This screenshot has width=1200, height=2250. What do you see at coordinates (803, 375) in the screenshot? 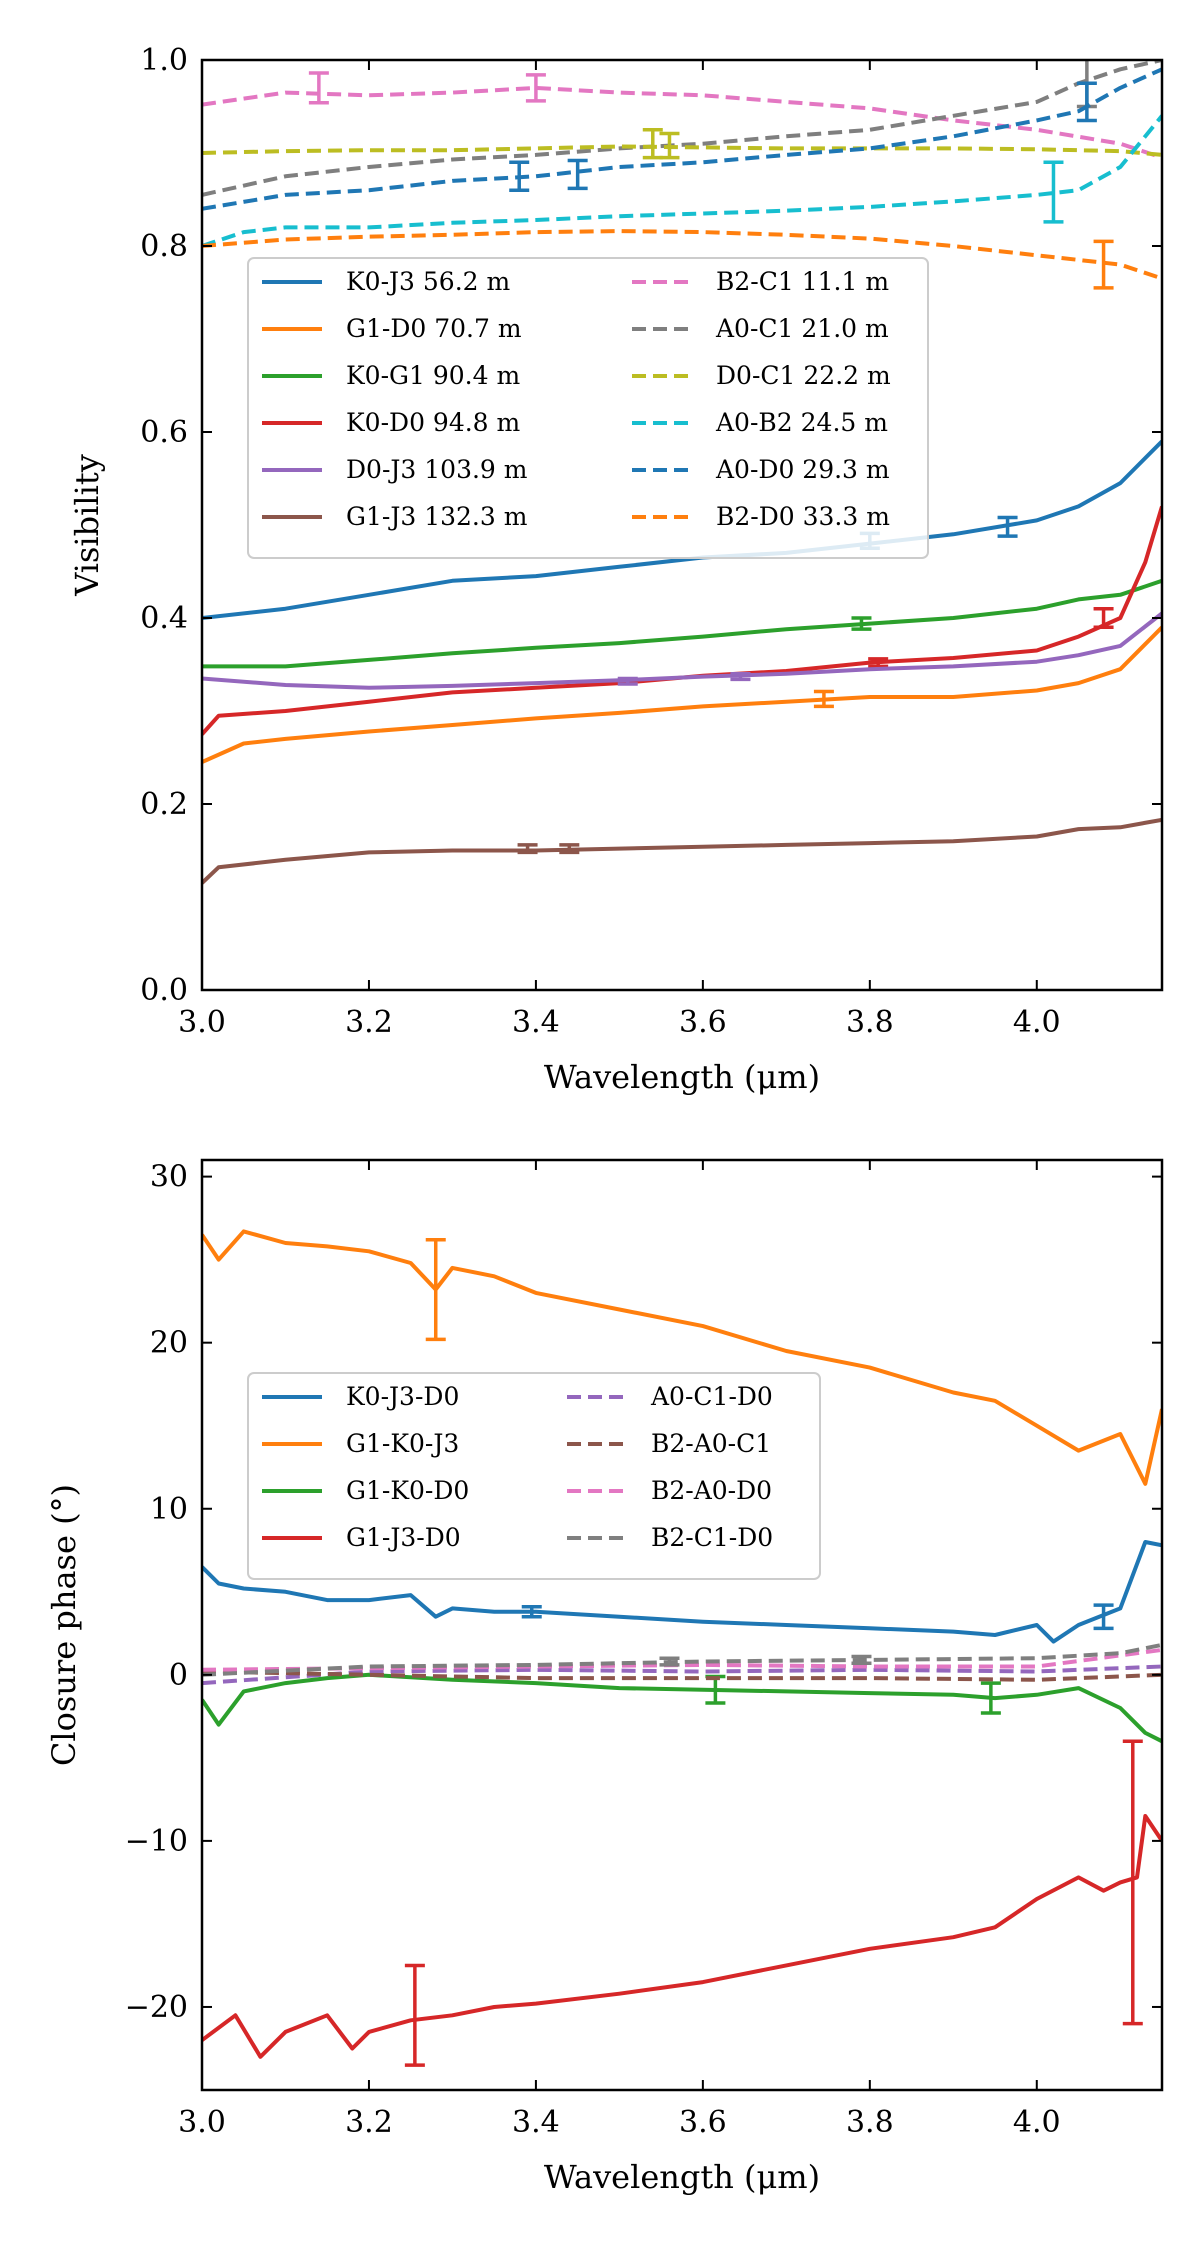
I see `legend-label: D0-C1 22.2 m` at bounding box center [803, 375].